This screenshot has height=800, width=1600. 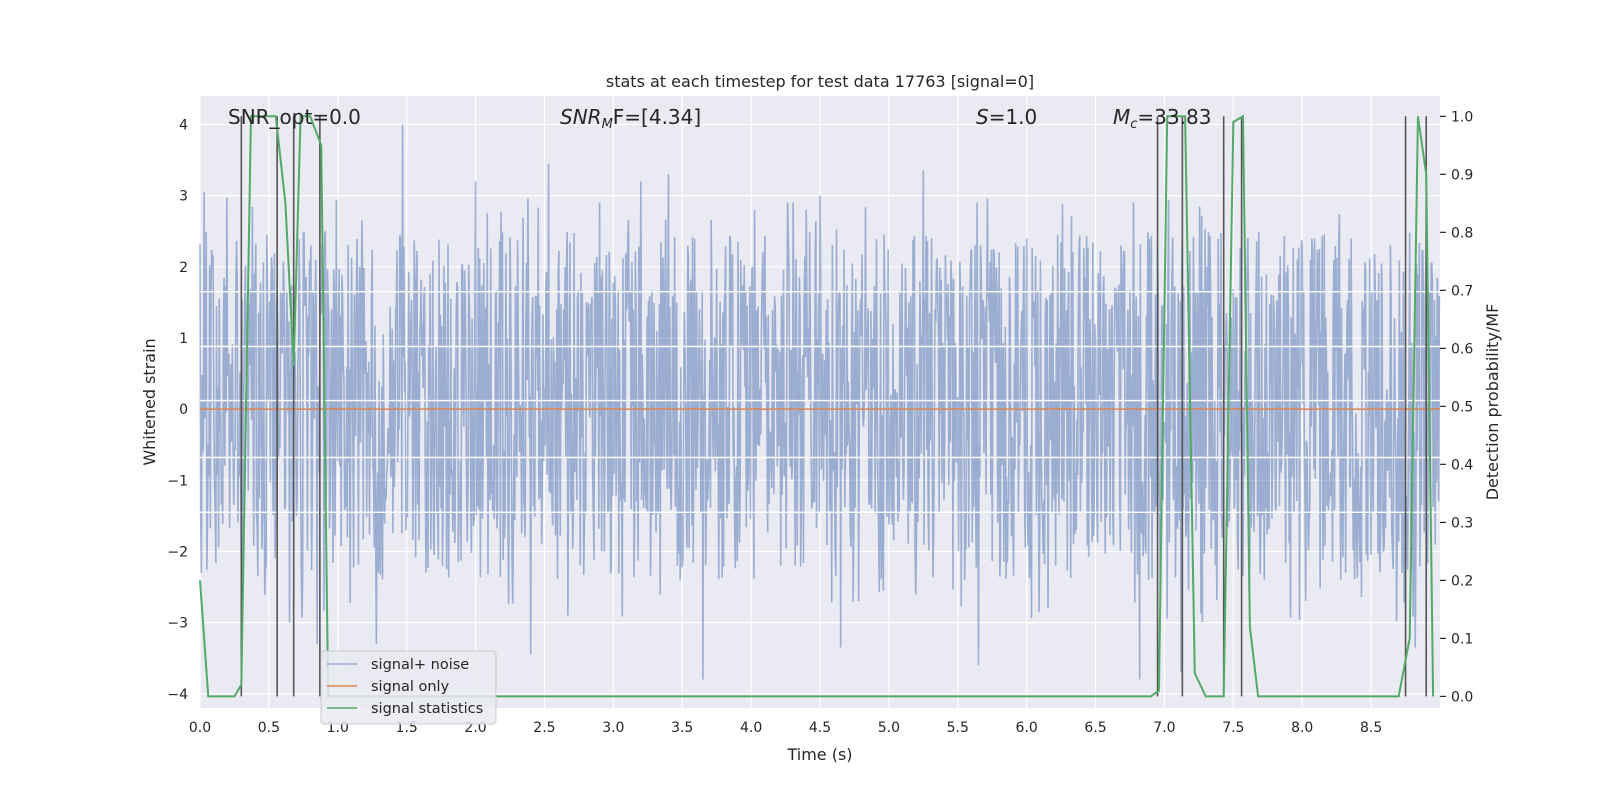 I want to click on x-tick-label: 4.0, so click(x=751, y=728).